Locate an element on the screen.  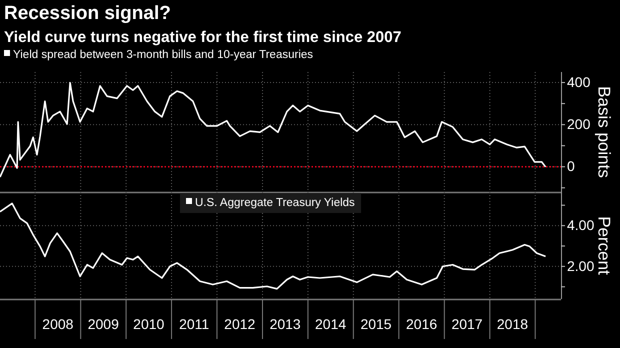
x-tick-label: 2018 is located at coordinates (512, 324).